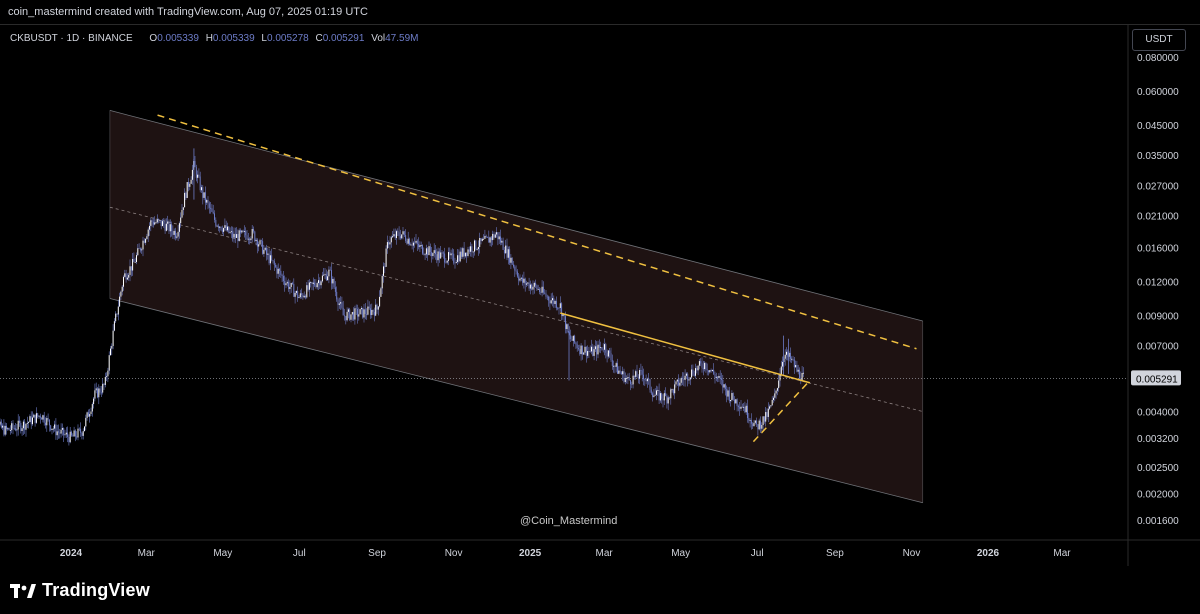 The width and height of the screenshot is (1200, 614). What do you see at coordinates (71, 38) in the screenshot?
I see `symbol-label: CKBUSDT · 1D · BINANCE` at bounding box center [71, 38].